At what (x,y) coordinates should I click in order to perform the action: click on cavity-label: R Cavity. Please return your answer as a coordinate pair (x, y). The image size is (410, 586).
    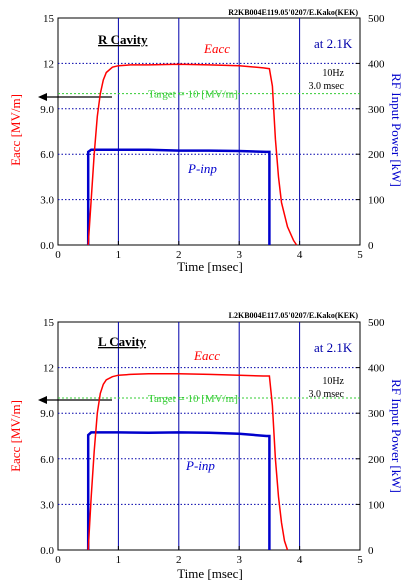
    Looking at the image, I should click on (123, 39).